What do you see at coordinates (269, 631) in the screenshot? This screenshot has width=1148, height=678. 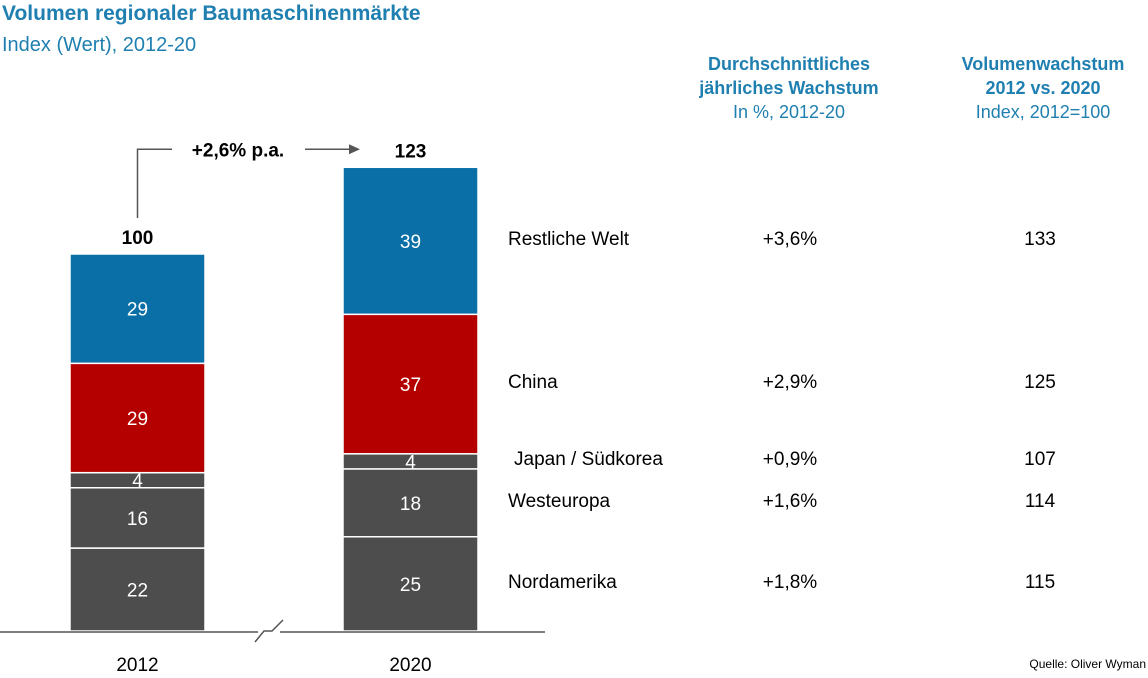 I see `axis-break-mark` at bounding box center [269, 631].